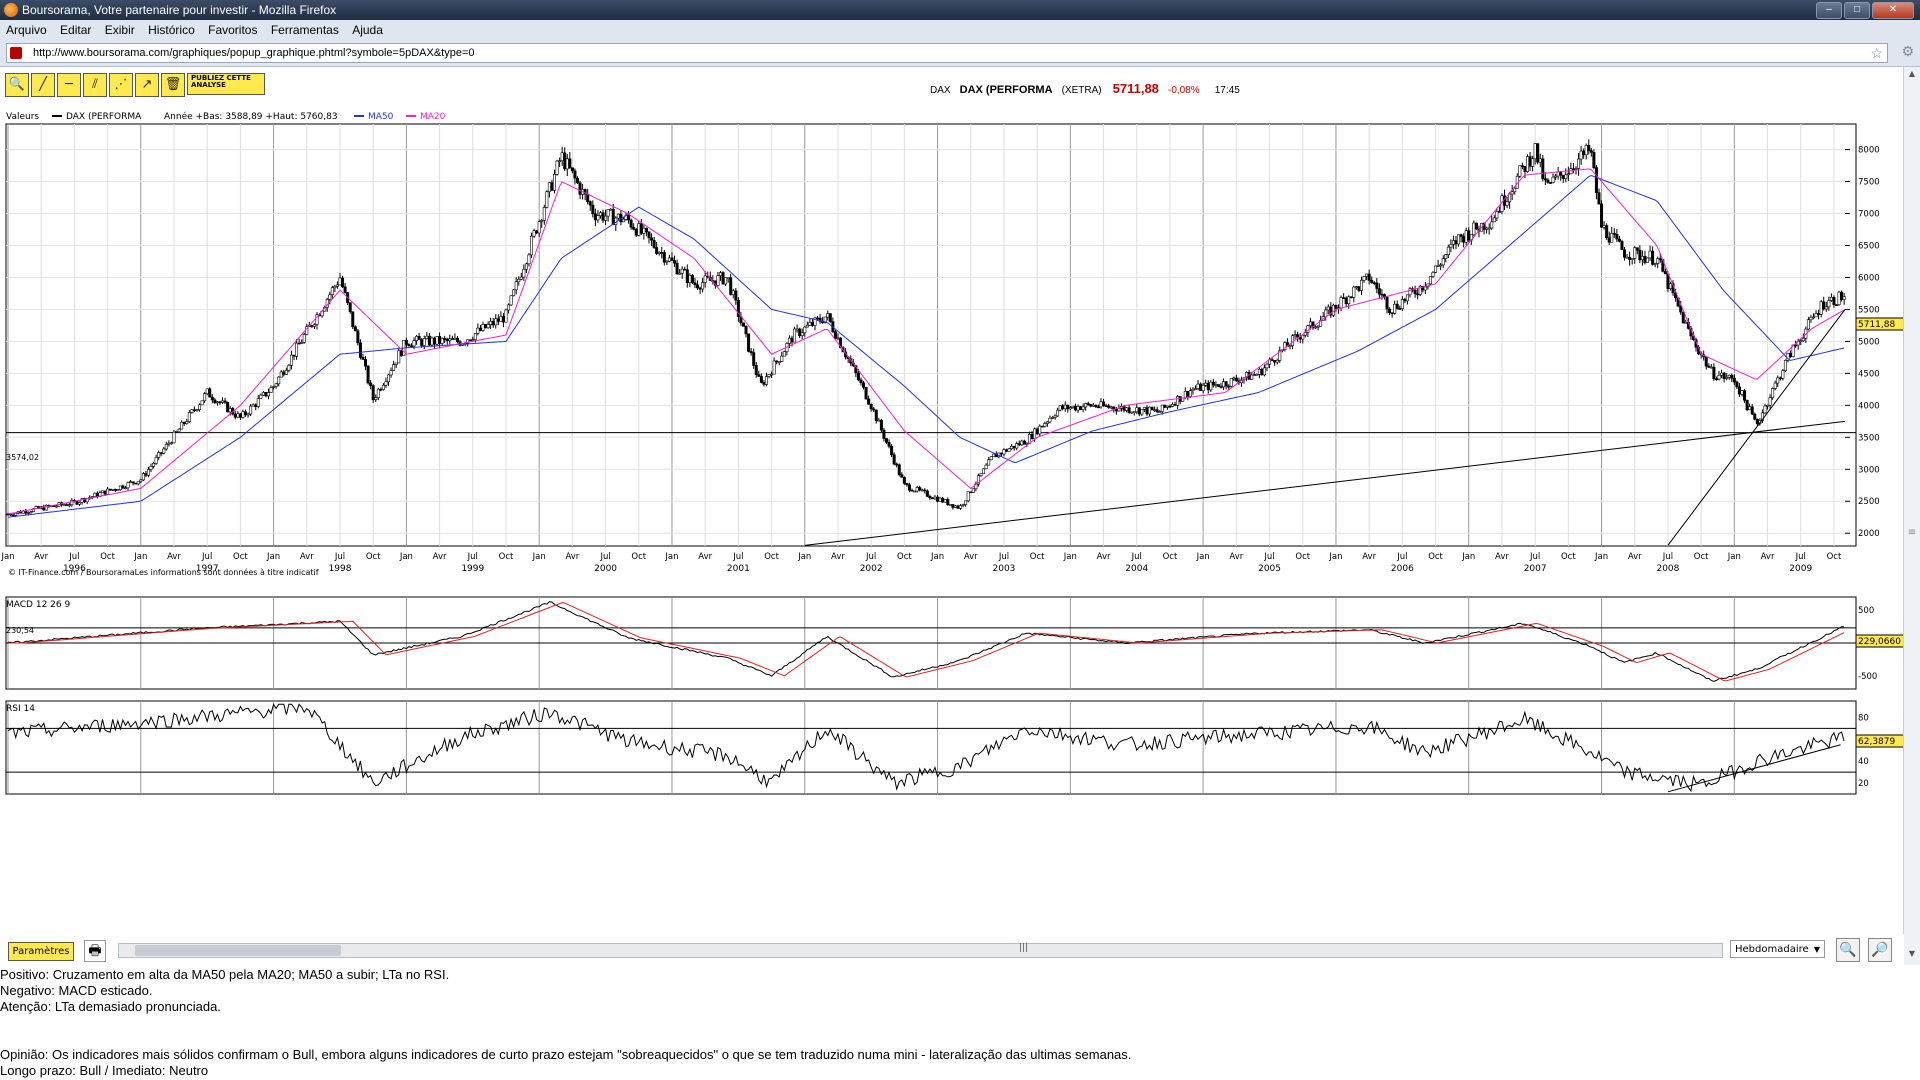 The width and height of the screenshot is (1920, 1080). What do you see at coordinates (1136, 569) in the screenshot?
I see `x-year-label: 2004` at bounding box center [1136, 569].